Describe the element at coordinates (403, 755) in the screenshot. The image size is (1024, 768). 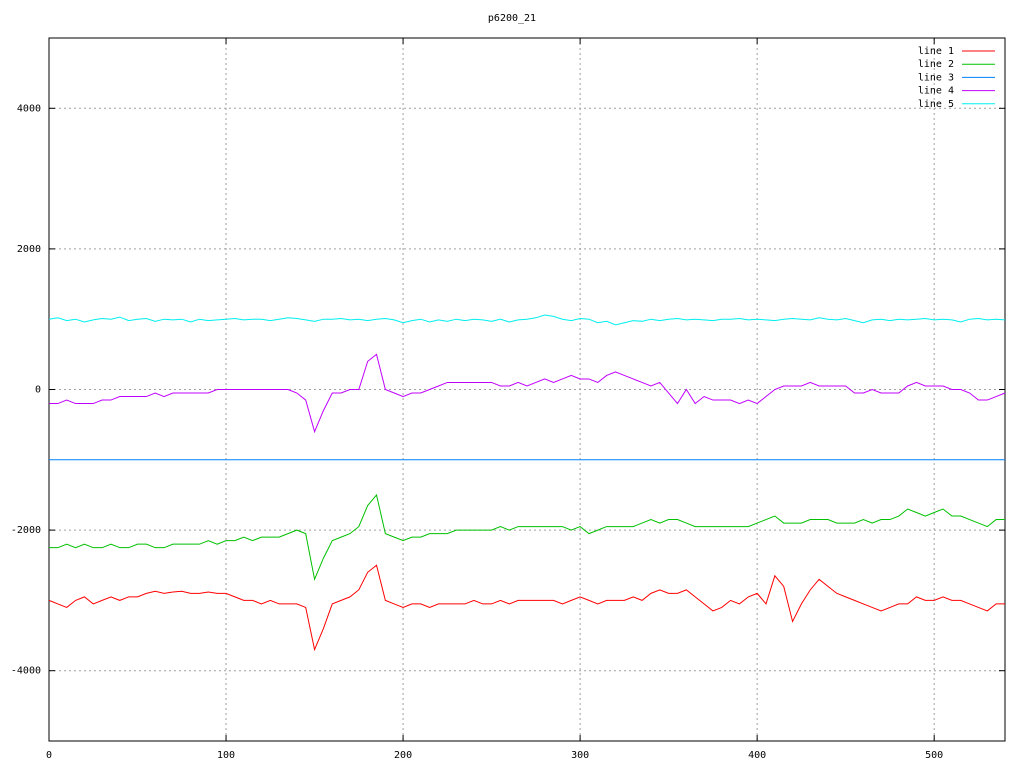
I see `x-tick-label: 200` at that location.